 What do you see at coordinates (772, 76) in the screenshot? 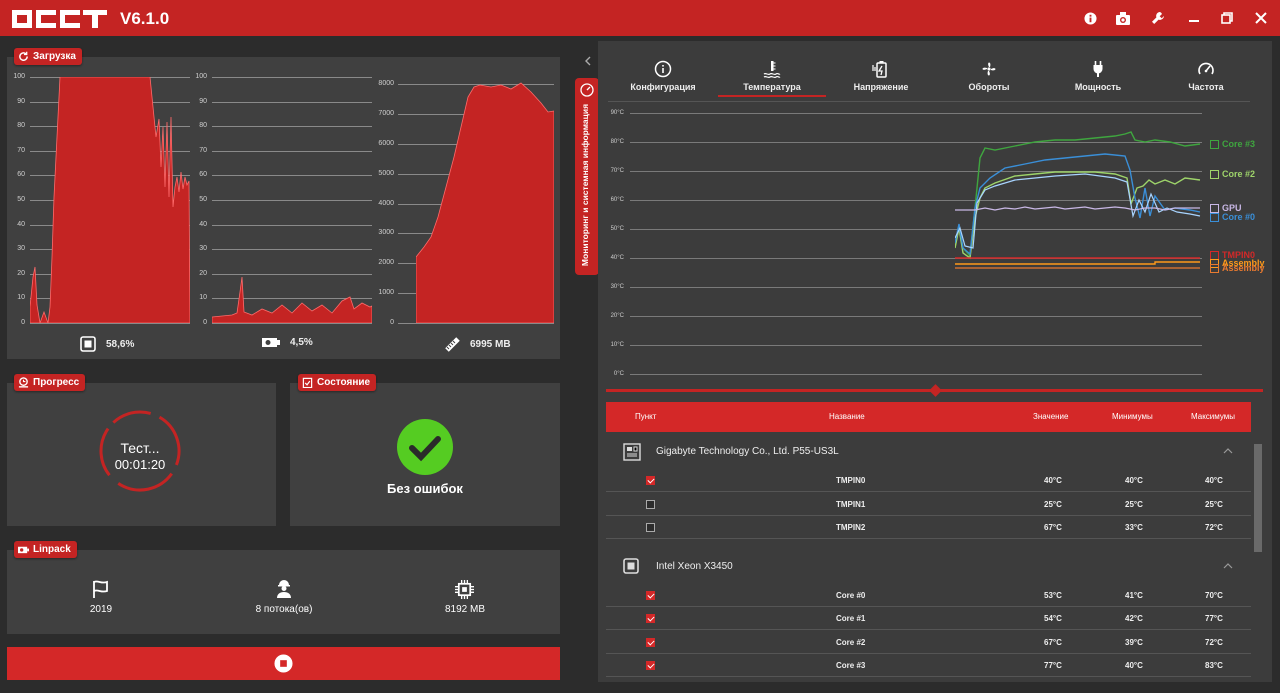
I see `tab-temperature: Температура` at bounding box center [772, 76].